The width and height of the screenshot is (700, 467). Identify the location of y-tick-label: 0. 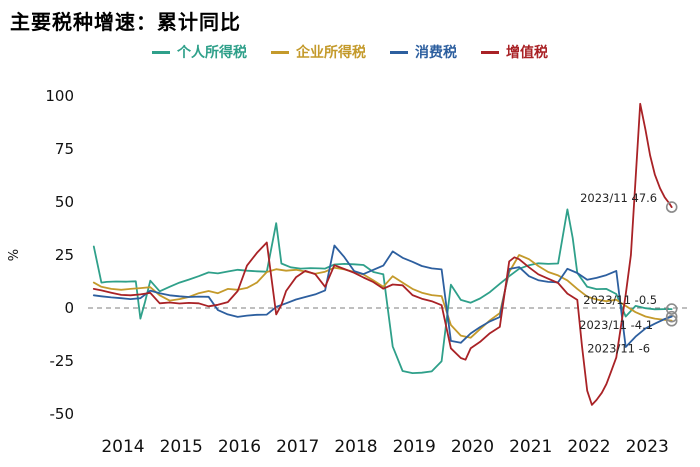
(69, 308).